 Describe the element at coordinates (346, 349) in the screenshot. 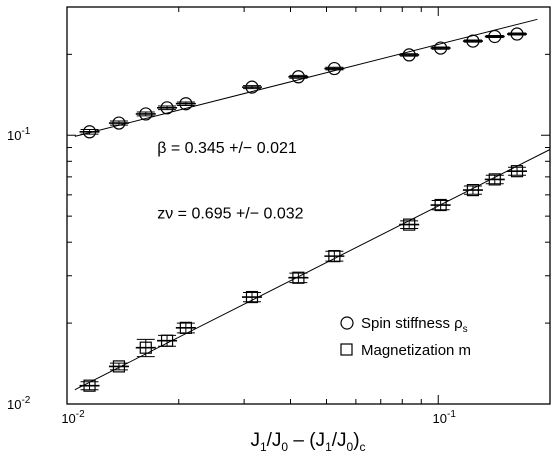

I see `legend-square-marker` at that location.